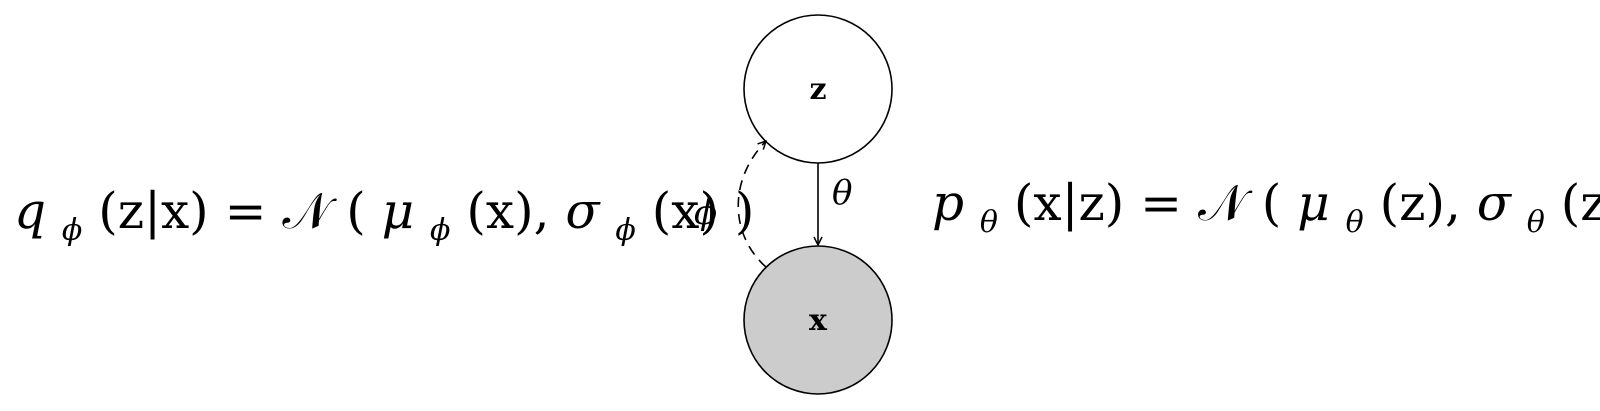 This screenshot has height=411, width=1600. What do you see at coordinates (440, 230) in the screenshot?
I see `encoder-mu-subscript: ϕ` at bounding box center [440, 230].